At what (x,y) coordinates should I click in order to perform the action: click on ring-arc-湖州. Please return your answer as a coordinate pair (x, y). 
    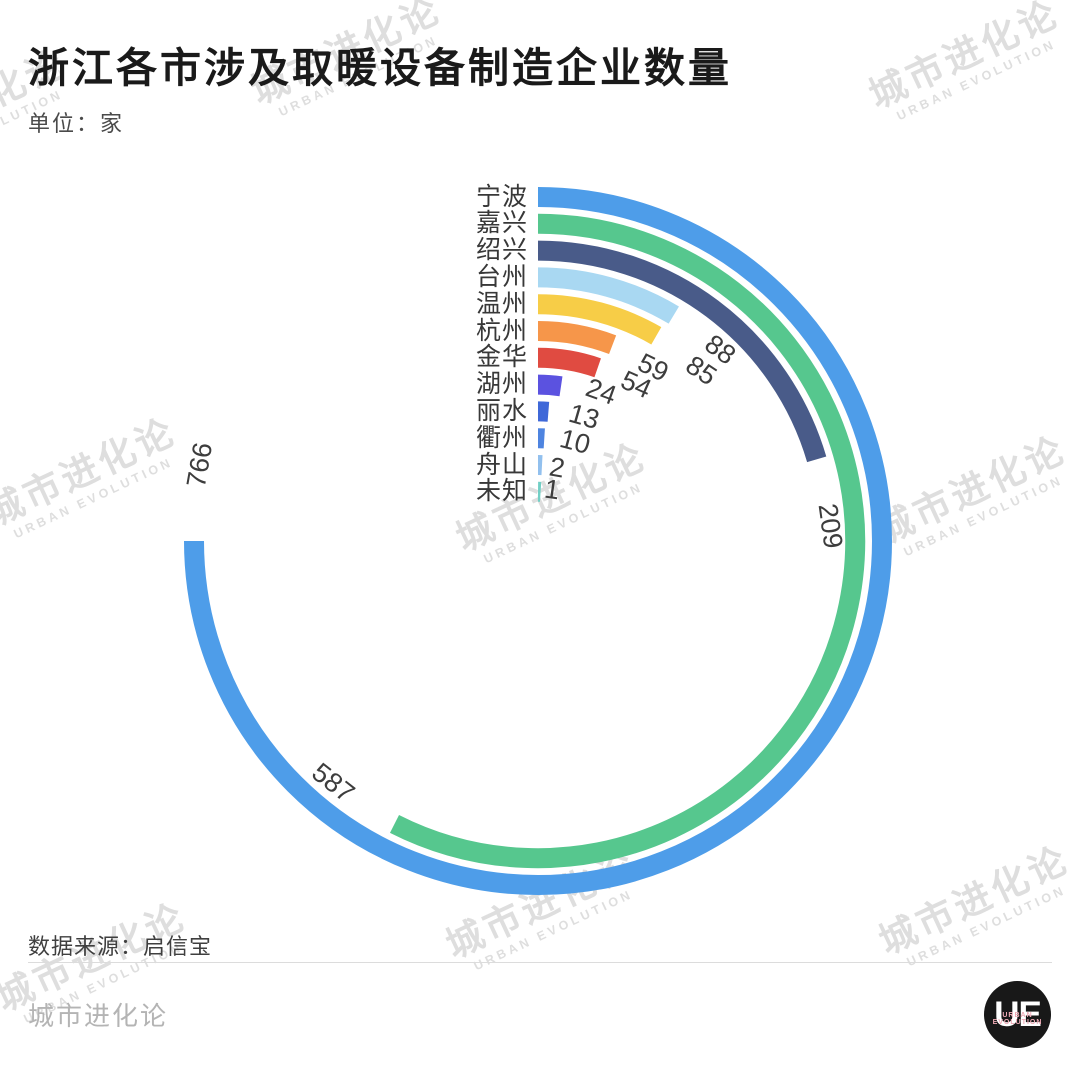
    Looking at the image, I should click on (550, 385).